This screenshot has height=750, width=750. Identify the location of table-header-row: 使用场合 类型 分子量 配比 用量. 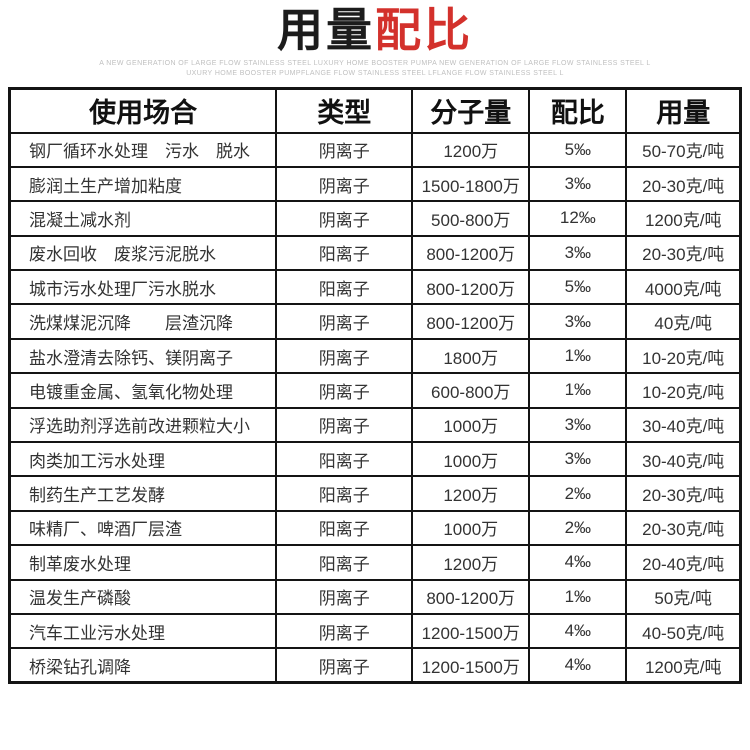
(375, 110).